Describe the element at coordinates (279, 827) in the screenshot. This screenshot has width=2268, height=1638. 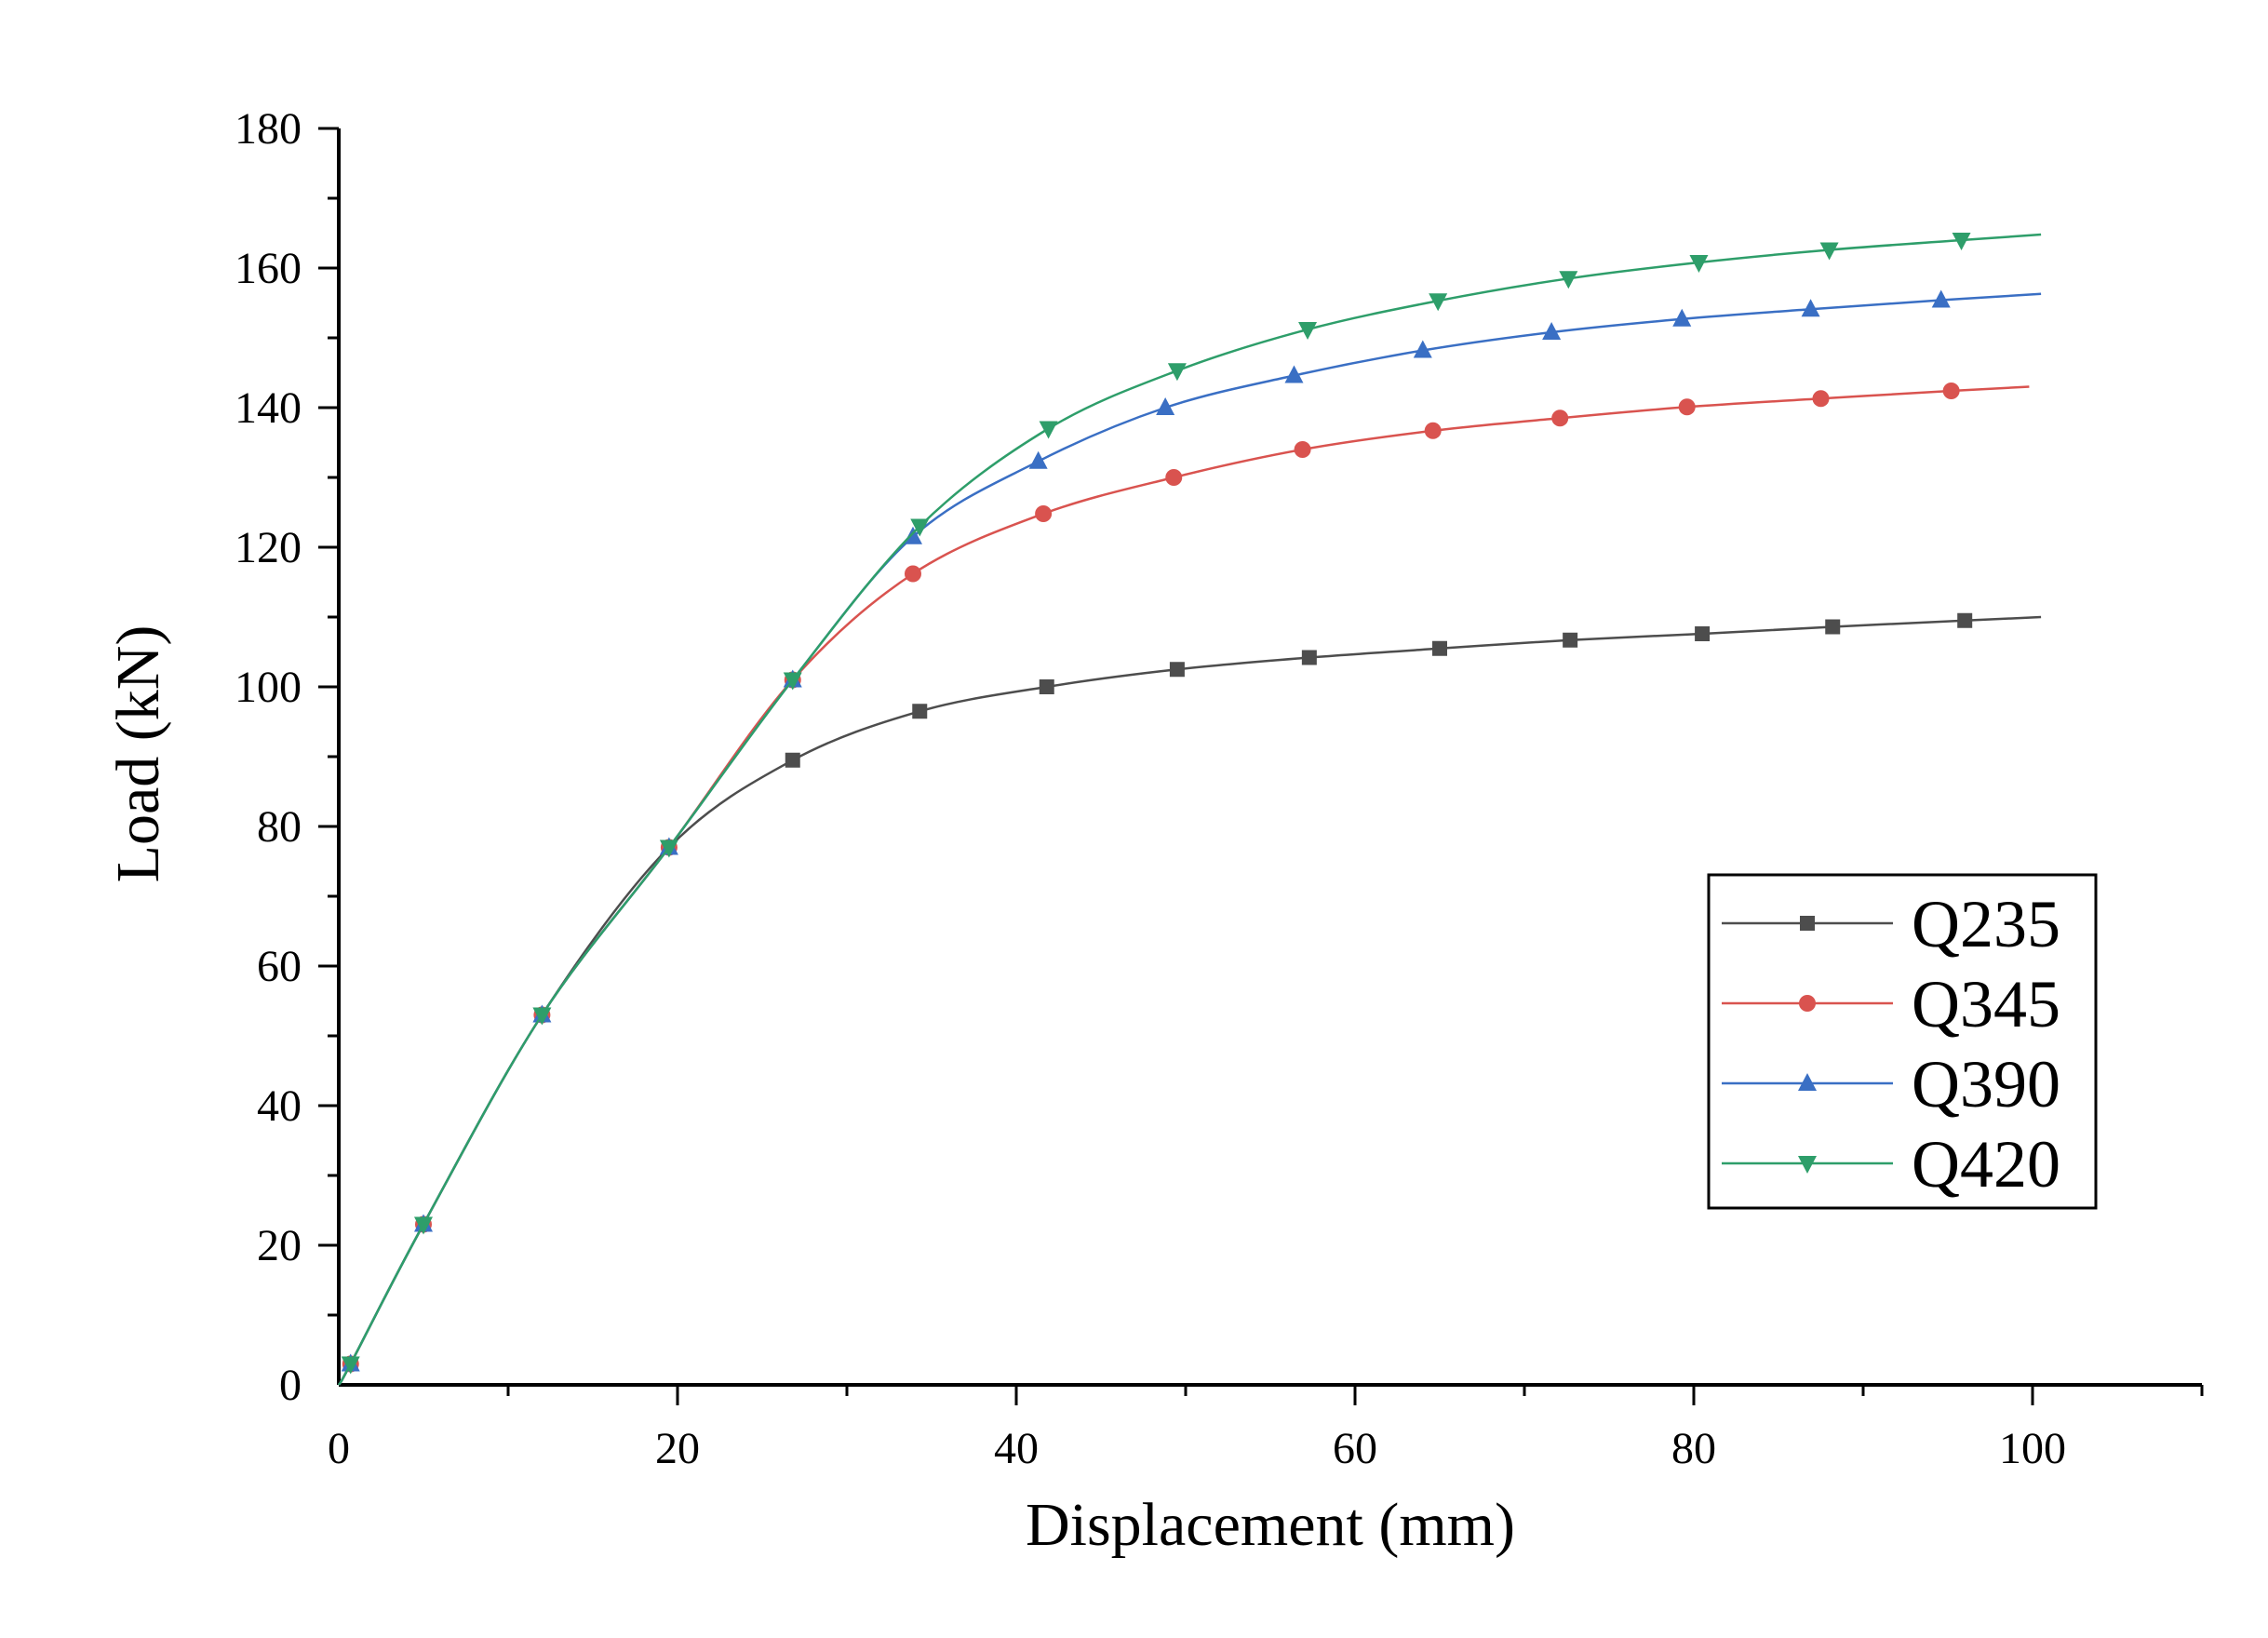
I see `y-tick-label: 80` at that location.